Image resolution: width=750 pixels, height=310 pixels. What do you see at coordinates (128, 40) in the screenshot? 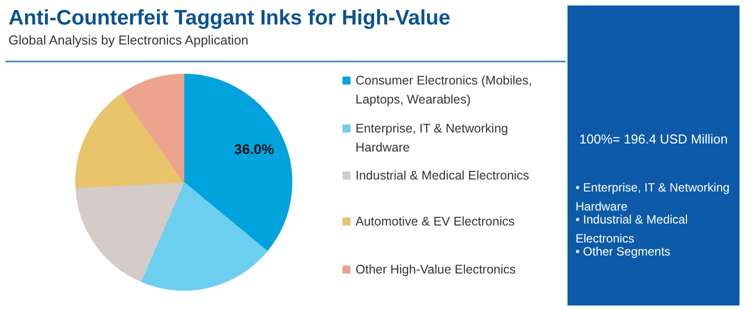
I see `chart-subtitle: Global Analysis by Electronics Application` at bounding box center [128, 40].